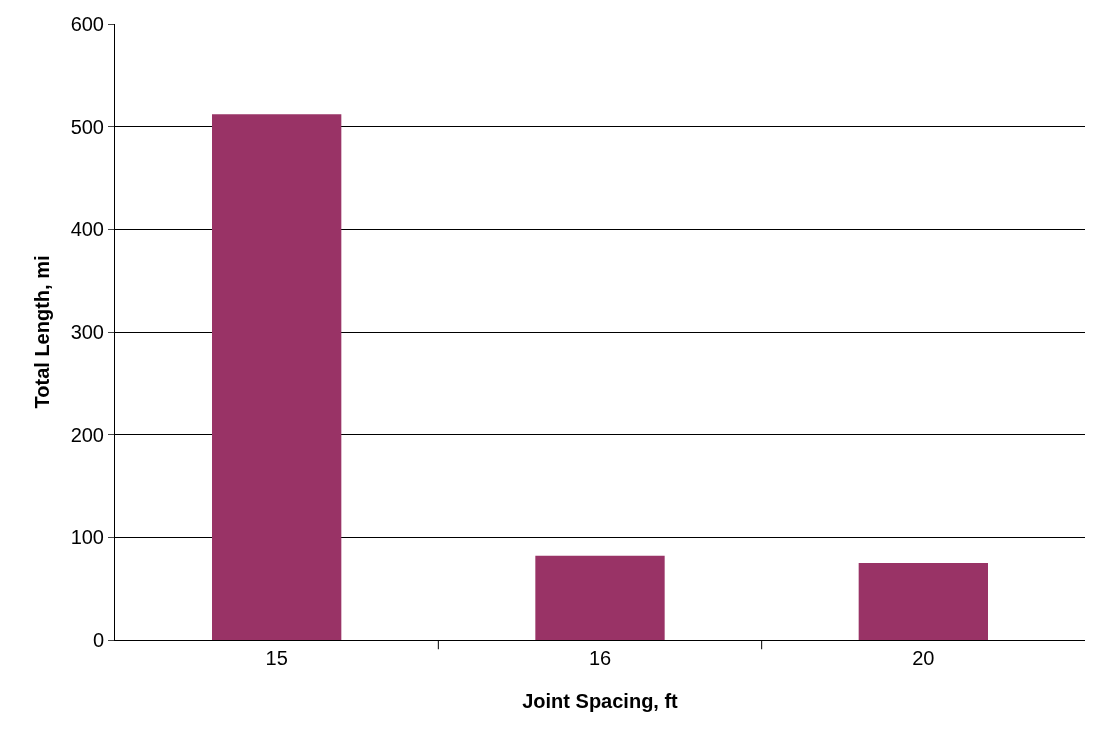 This screenshot has width=1100, height=738. Describe the element at coordinates (87, 332) in the screenshot. I see `y-tick-label: 300` at that location.